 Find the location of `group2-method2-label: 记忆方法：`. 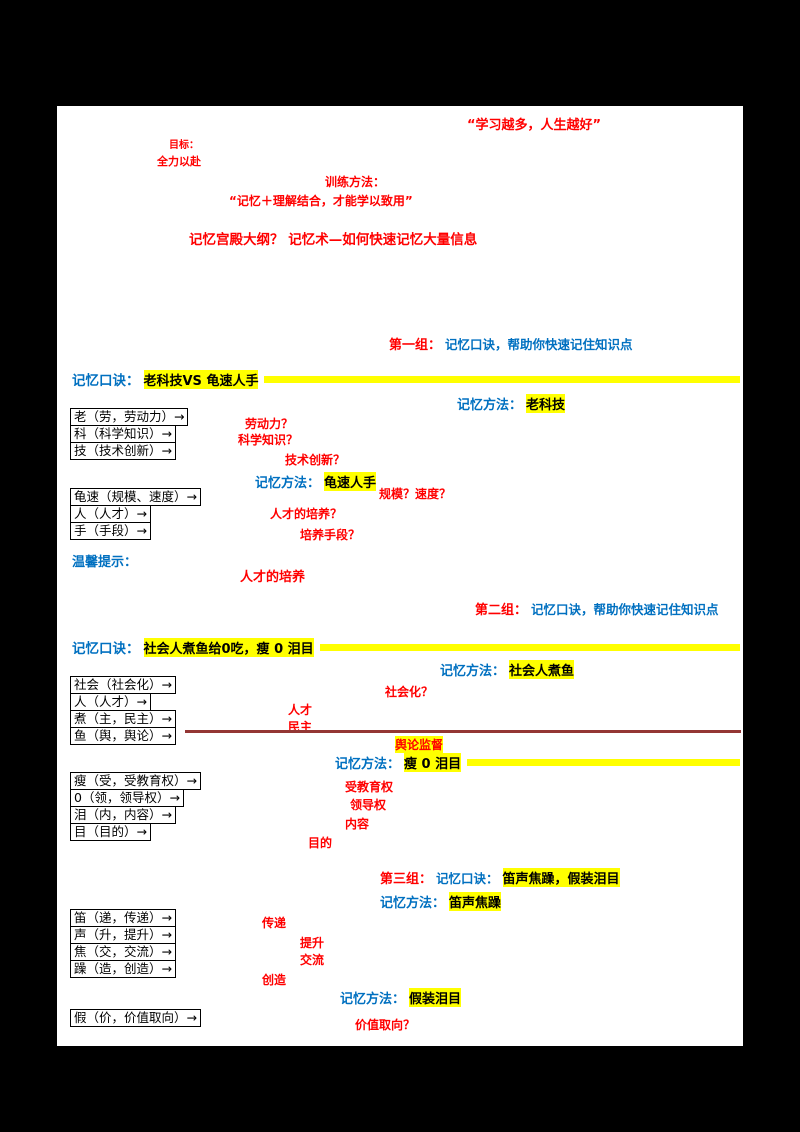

group2-method2-label: 记忆方法： is located at coordinates (368, 764).